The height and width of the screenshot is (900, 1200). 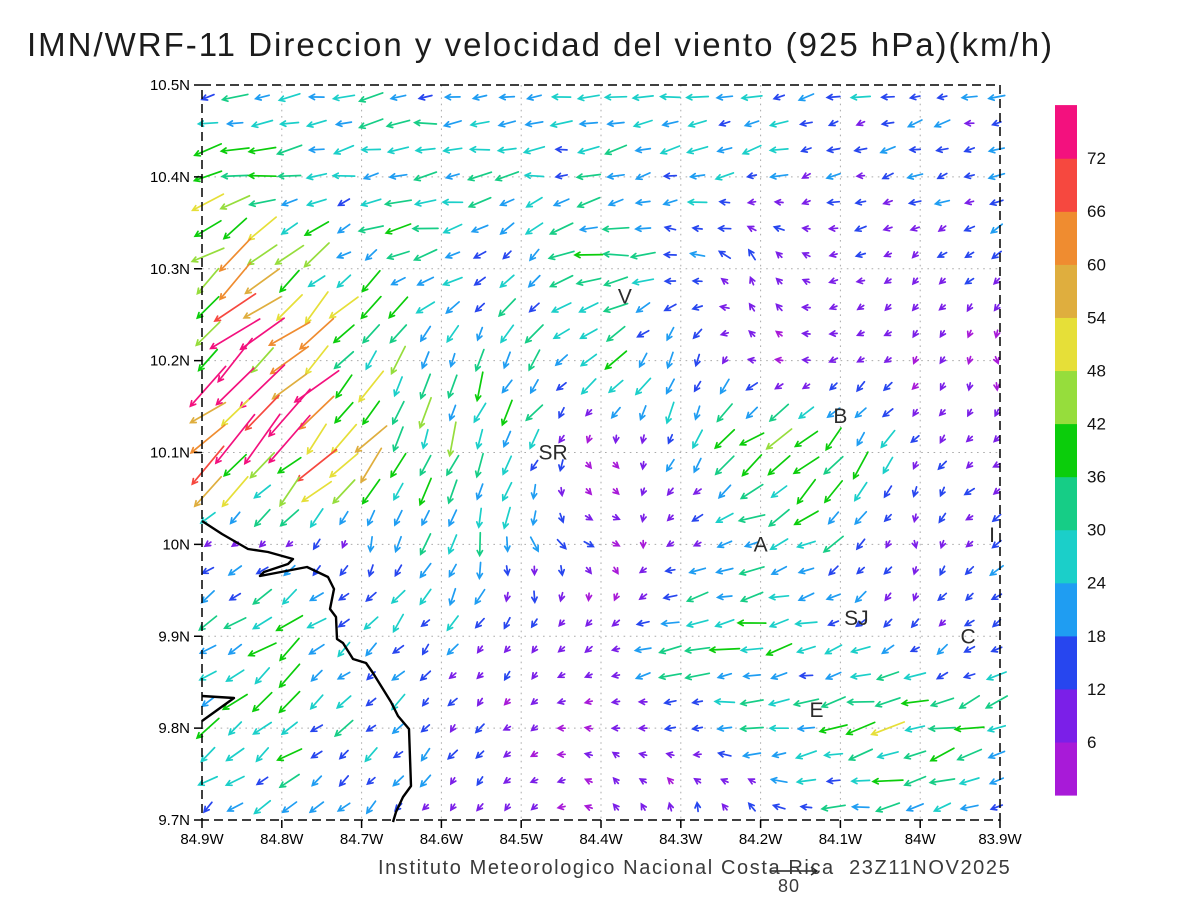 What do you see at coordinates (170, 361) in the screenshot?
I see `y-tick-label: 10.2N` at bounding box center [170, 361].